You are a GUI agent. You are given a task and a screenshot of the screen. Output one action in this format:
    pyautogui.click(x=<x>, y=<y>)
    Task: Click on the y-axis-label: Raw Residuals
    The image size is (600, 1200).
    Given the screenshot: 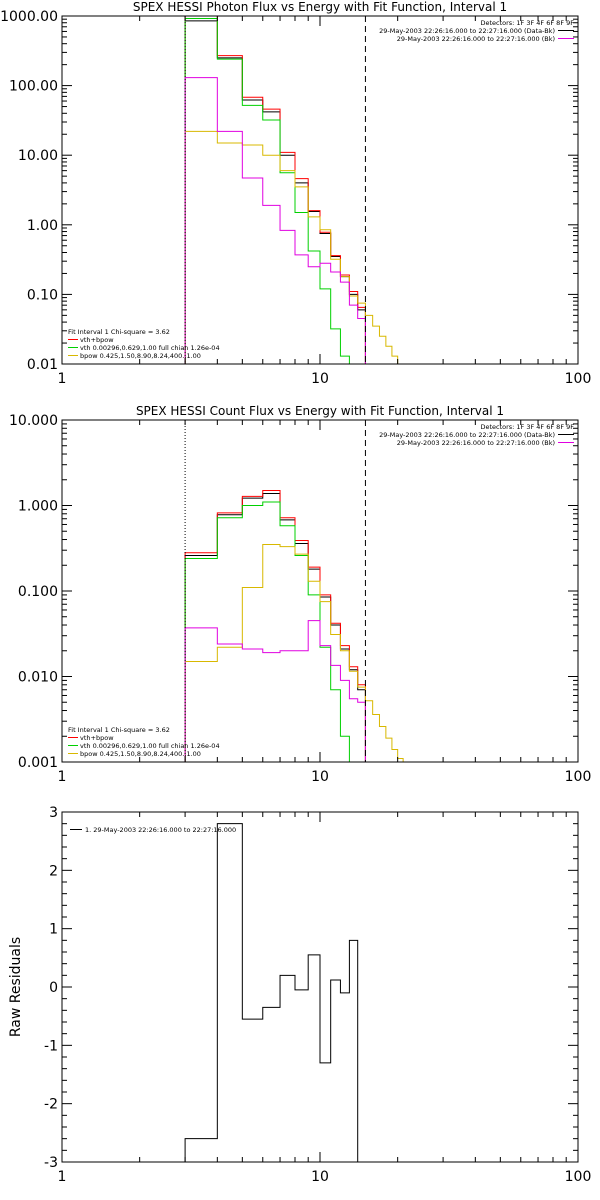 What is the action you would take?
    pyautogui.click(x=16, y=987)
    